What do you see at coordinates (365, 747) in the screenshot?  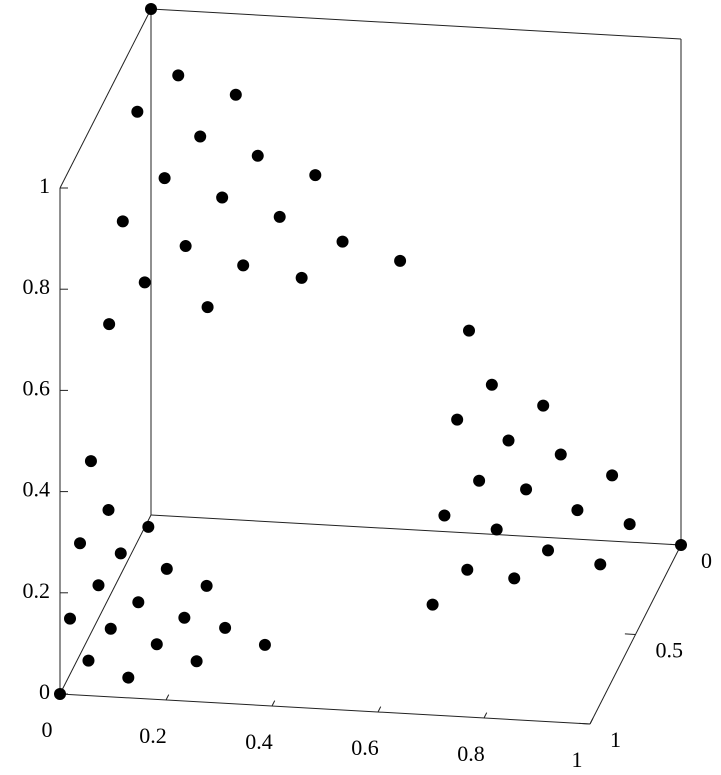 I see `x-tick-label: 0.6` at bounding box center [365, 747].